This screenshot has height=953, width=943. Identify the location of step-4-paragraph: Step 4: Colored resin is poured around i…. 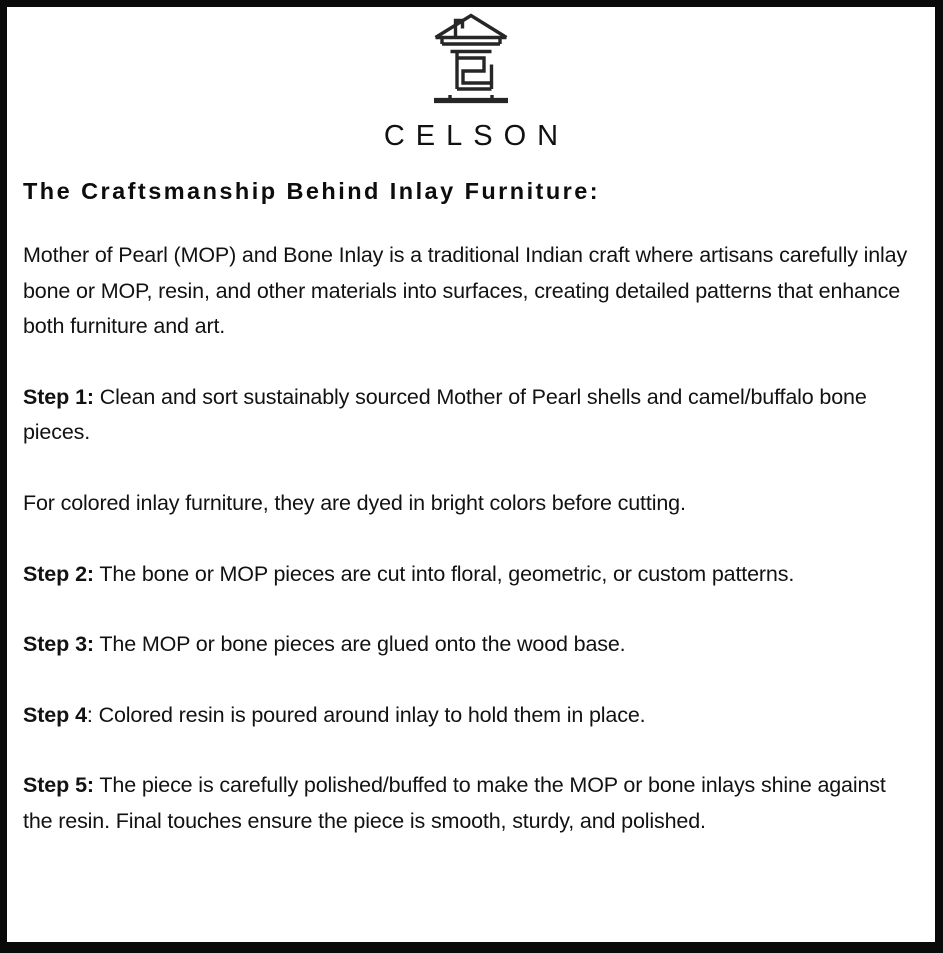
(470, 716).